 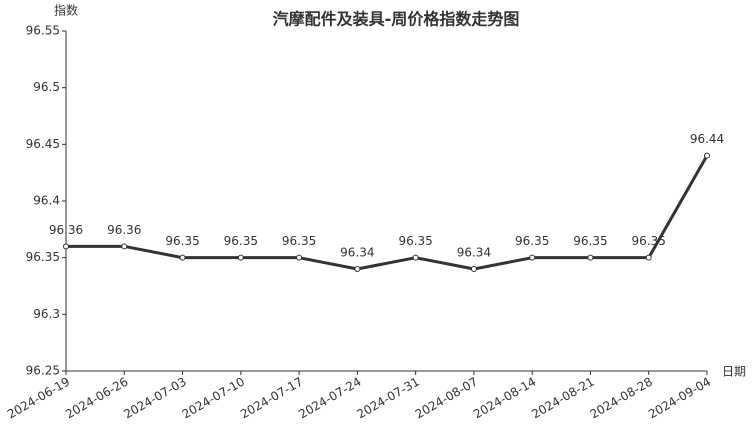 I want to click on x-axis-label: 日期, so click(x=734, y=372).